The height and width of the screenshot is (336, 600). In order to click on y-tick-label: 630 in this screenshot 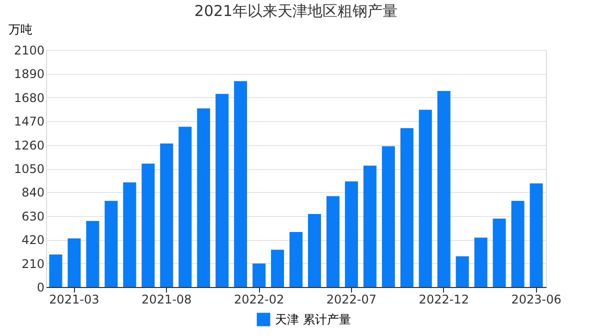, I will do `click(33, 216)`.